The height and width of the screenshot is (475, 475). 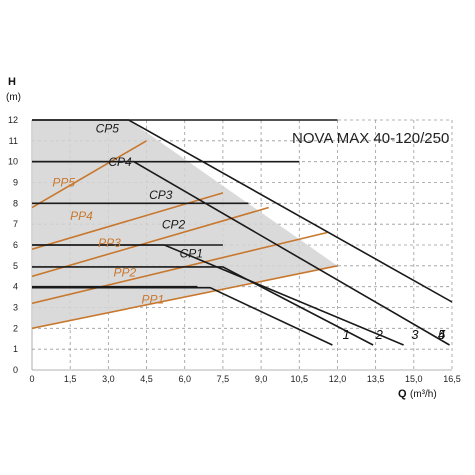 What do you see at coordinates (15, 183) in the screenshot?
I see `y-tick-label: 9` at bounding box center [15, 183].